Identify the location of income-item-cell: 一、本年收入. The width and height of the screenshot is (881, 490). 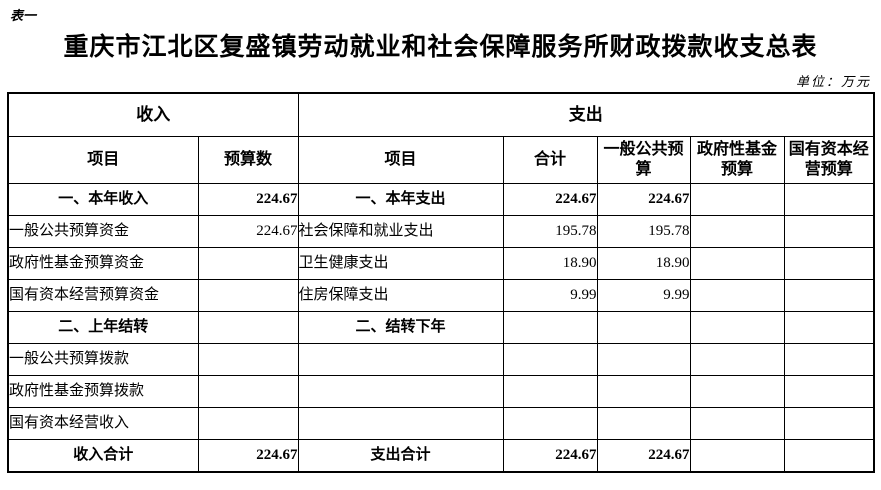
(103, 199).